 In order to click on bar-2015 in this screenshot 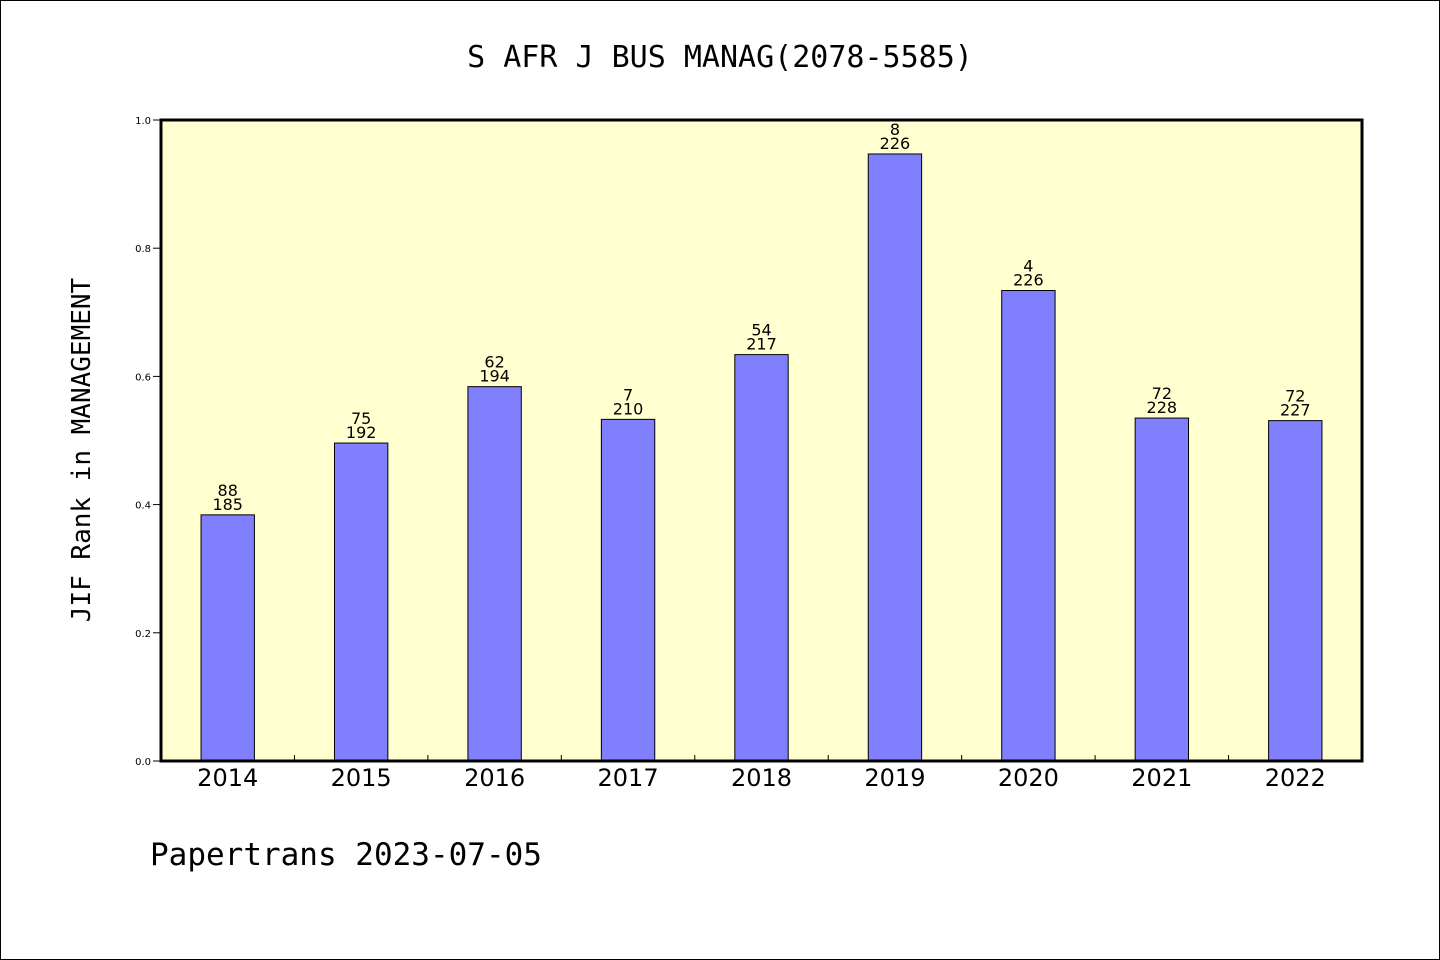, I will do `click(361, 602)`.